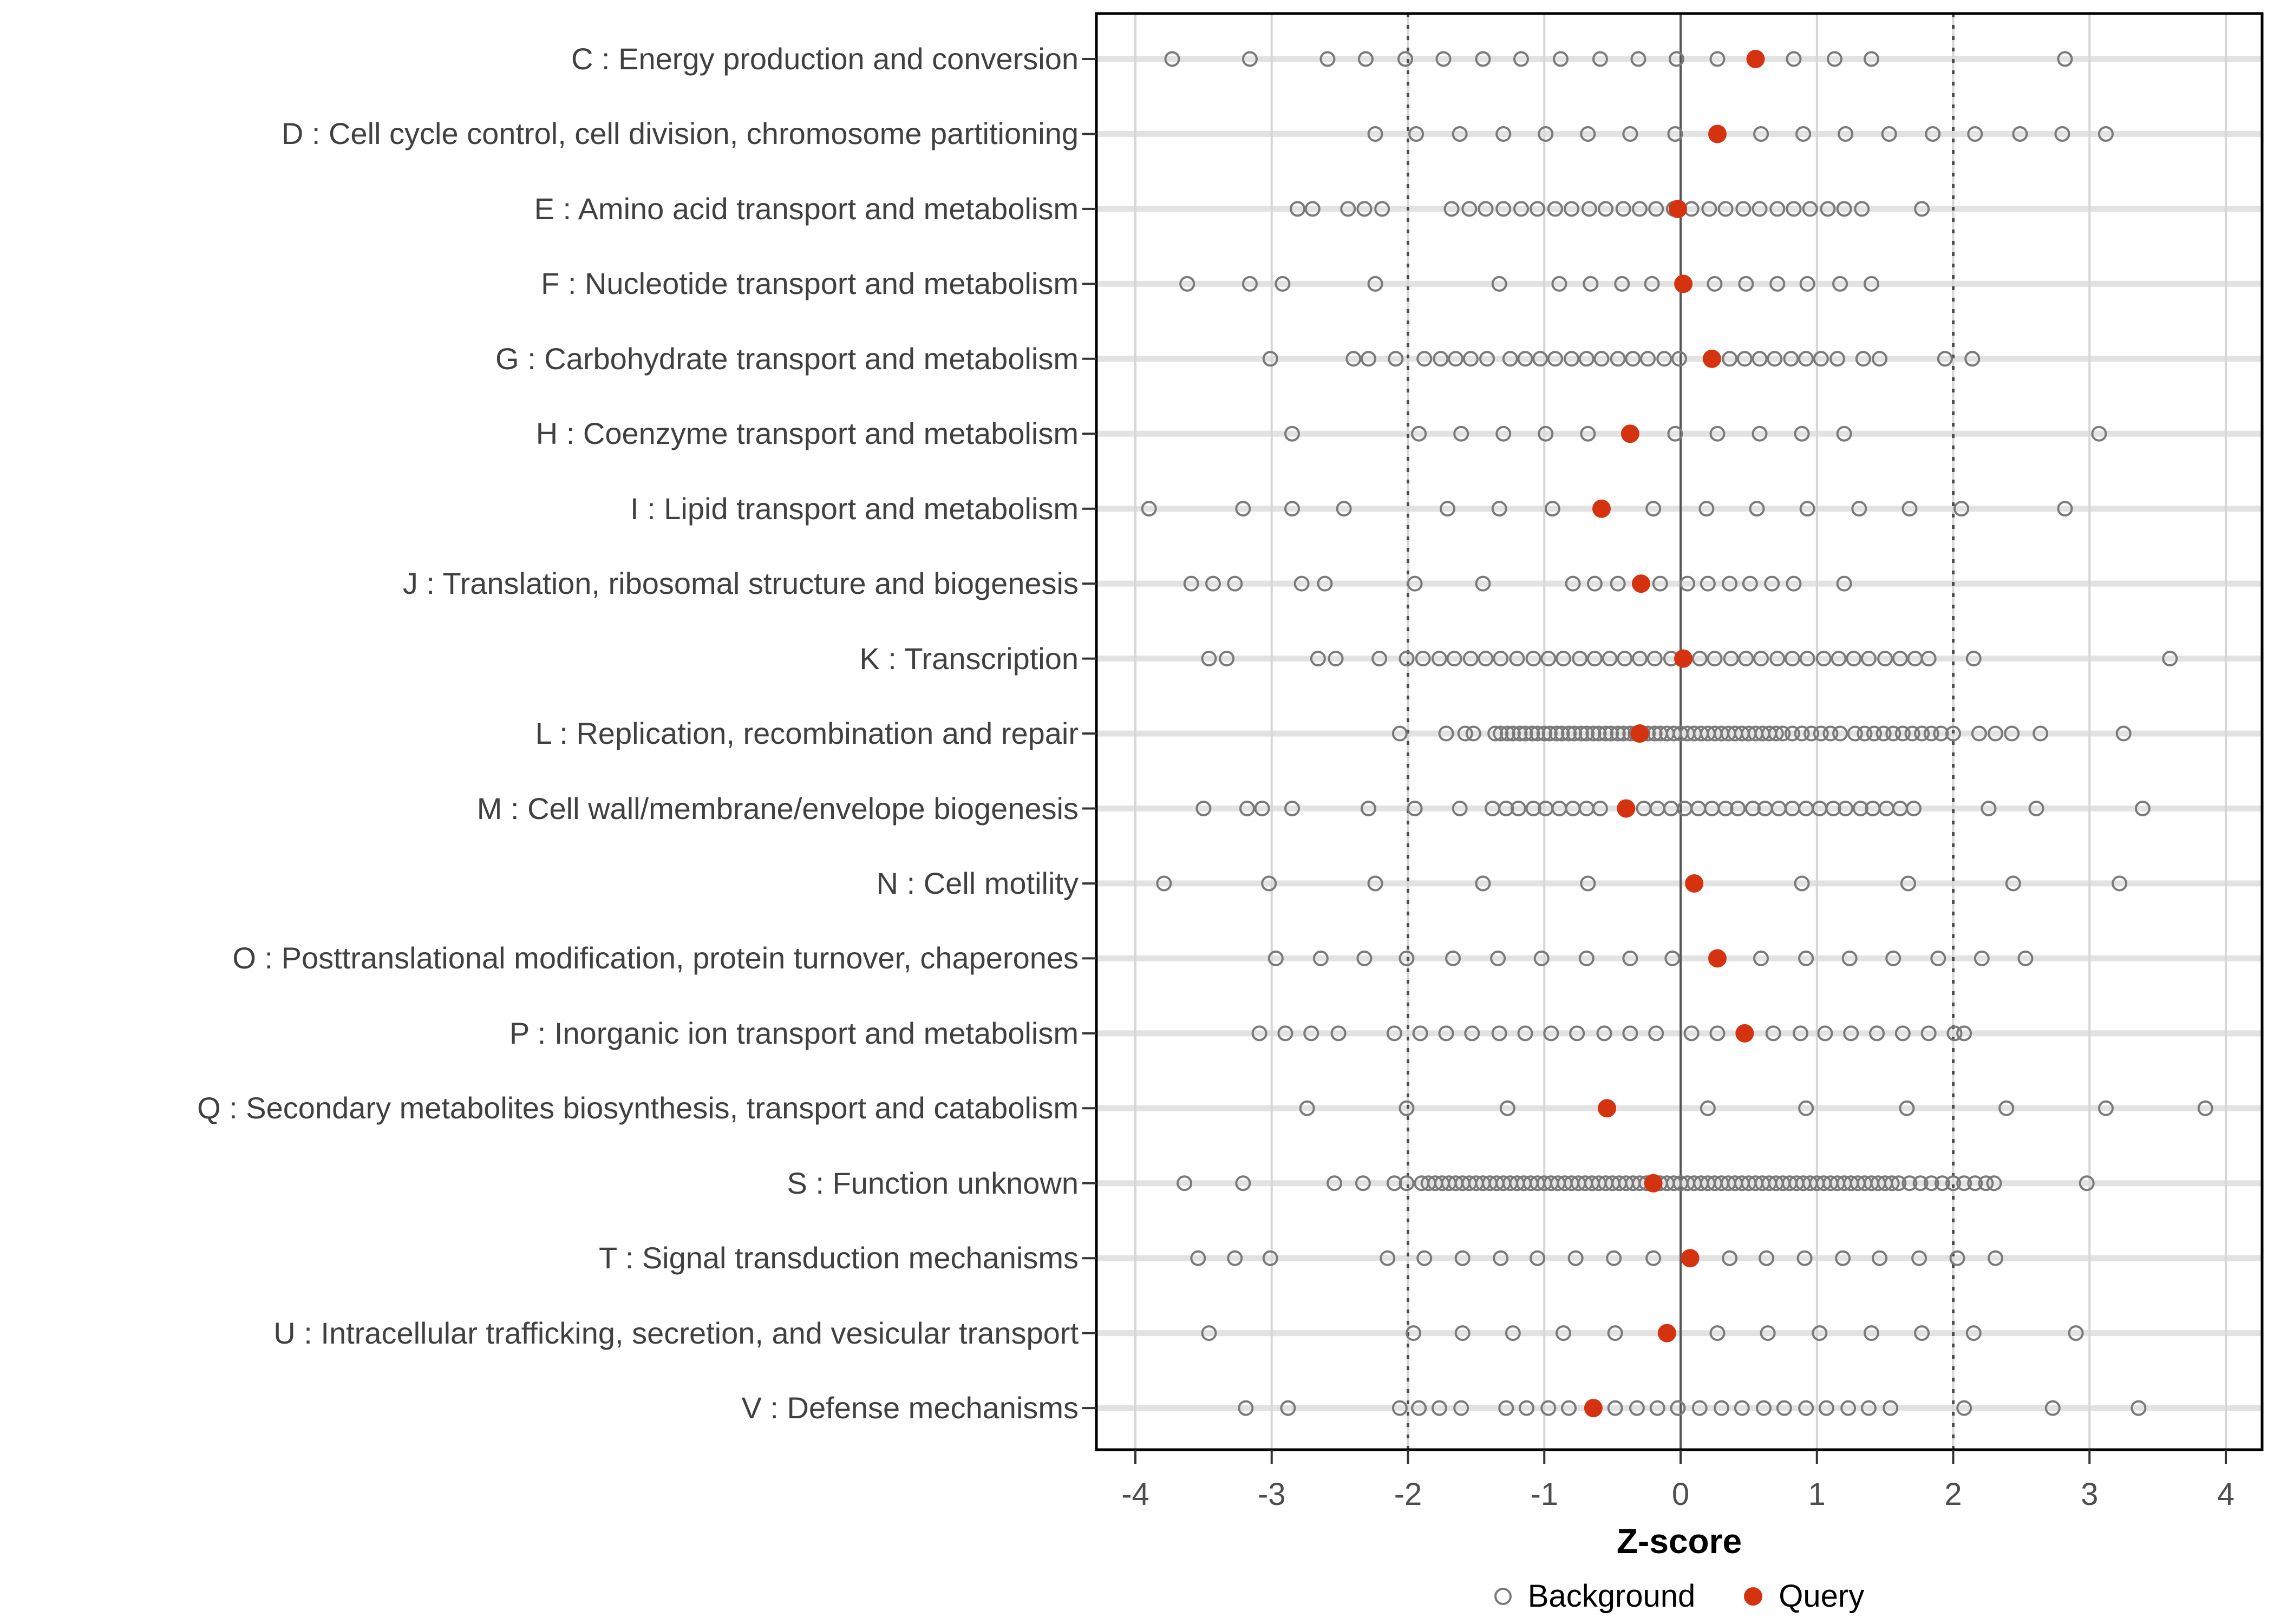  I want to click on y-axis-label: K : Transcription, so click(969, 658).